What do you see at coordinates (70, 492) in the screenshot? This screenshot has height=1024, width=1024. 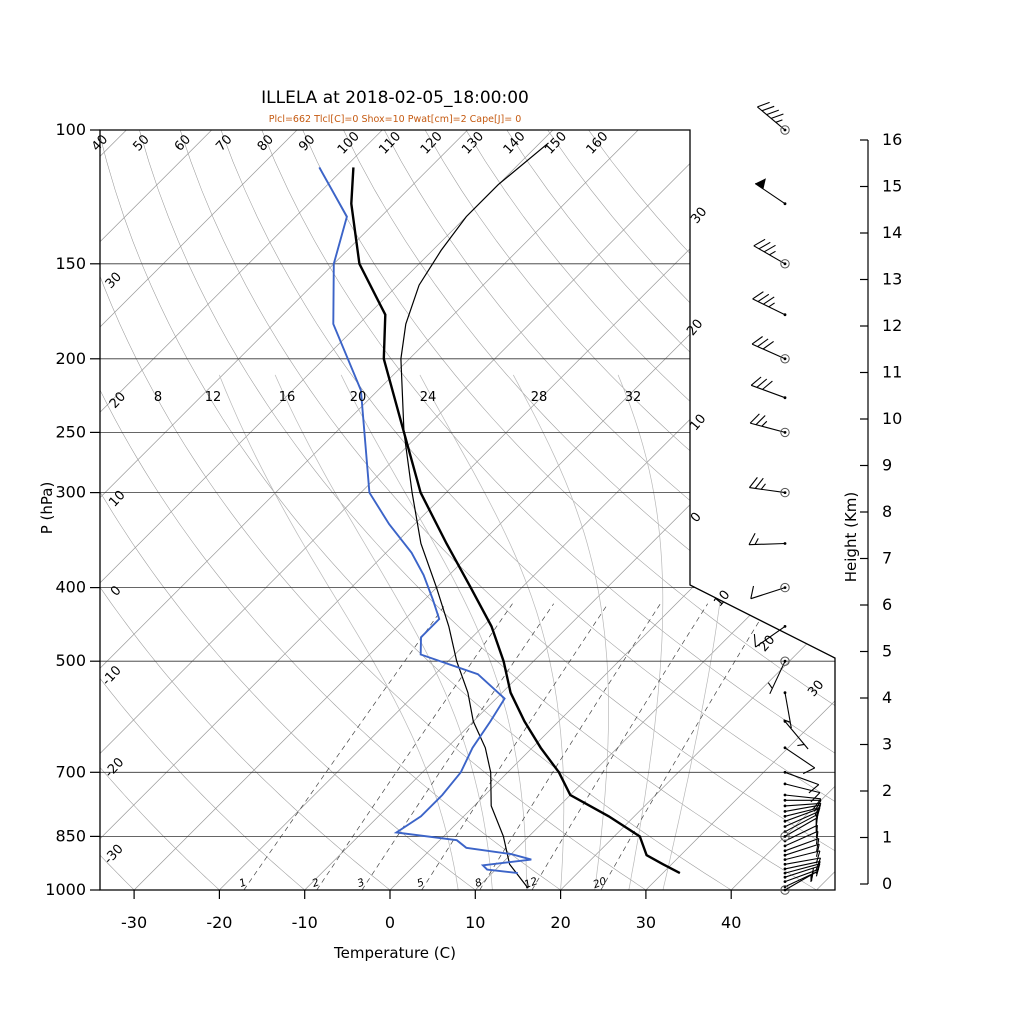 I see `svg-text: 300` at bounding box center [70, 492].